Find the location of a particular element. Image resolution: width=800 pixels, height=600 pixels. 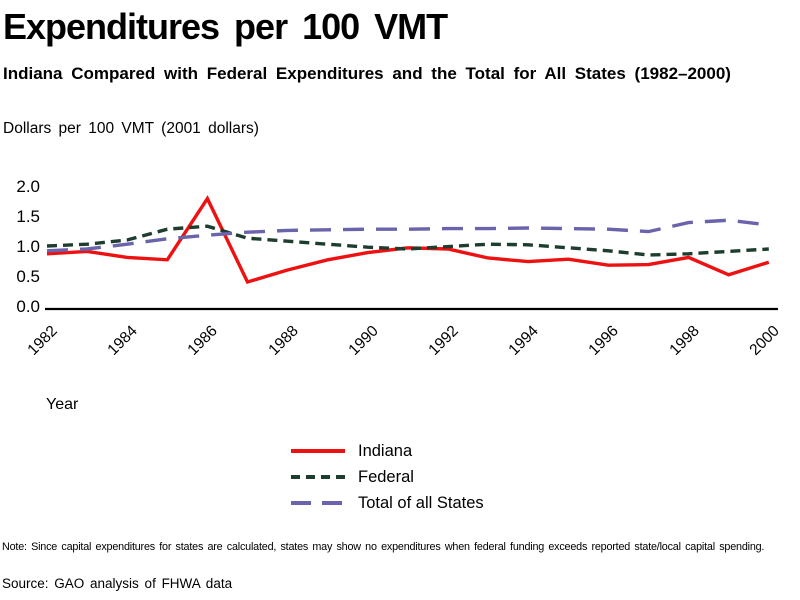

legend-item: Federal is located at coordinates (387, 477).